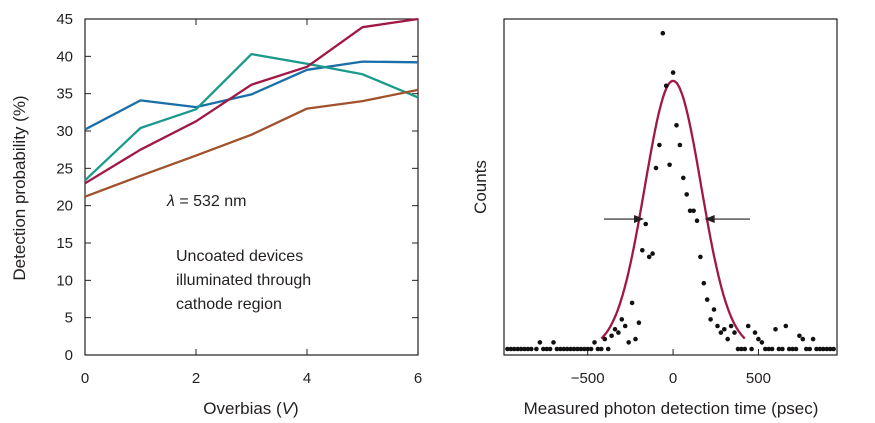  Describe the element at coordinates (85, 378) in the screenshot. I see `left-x-tick-label: 0` at that location.